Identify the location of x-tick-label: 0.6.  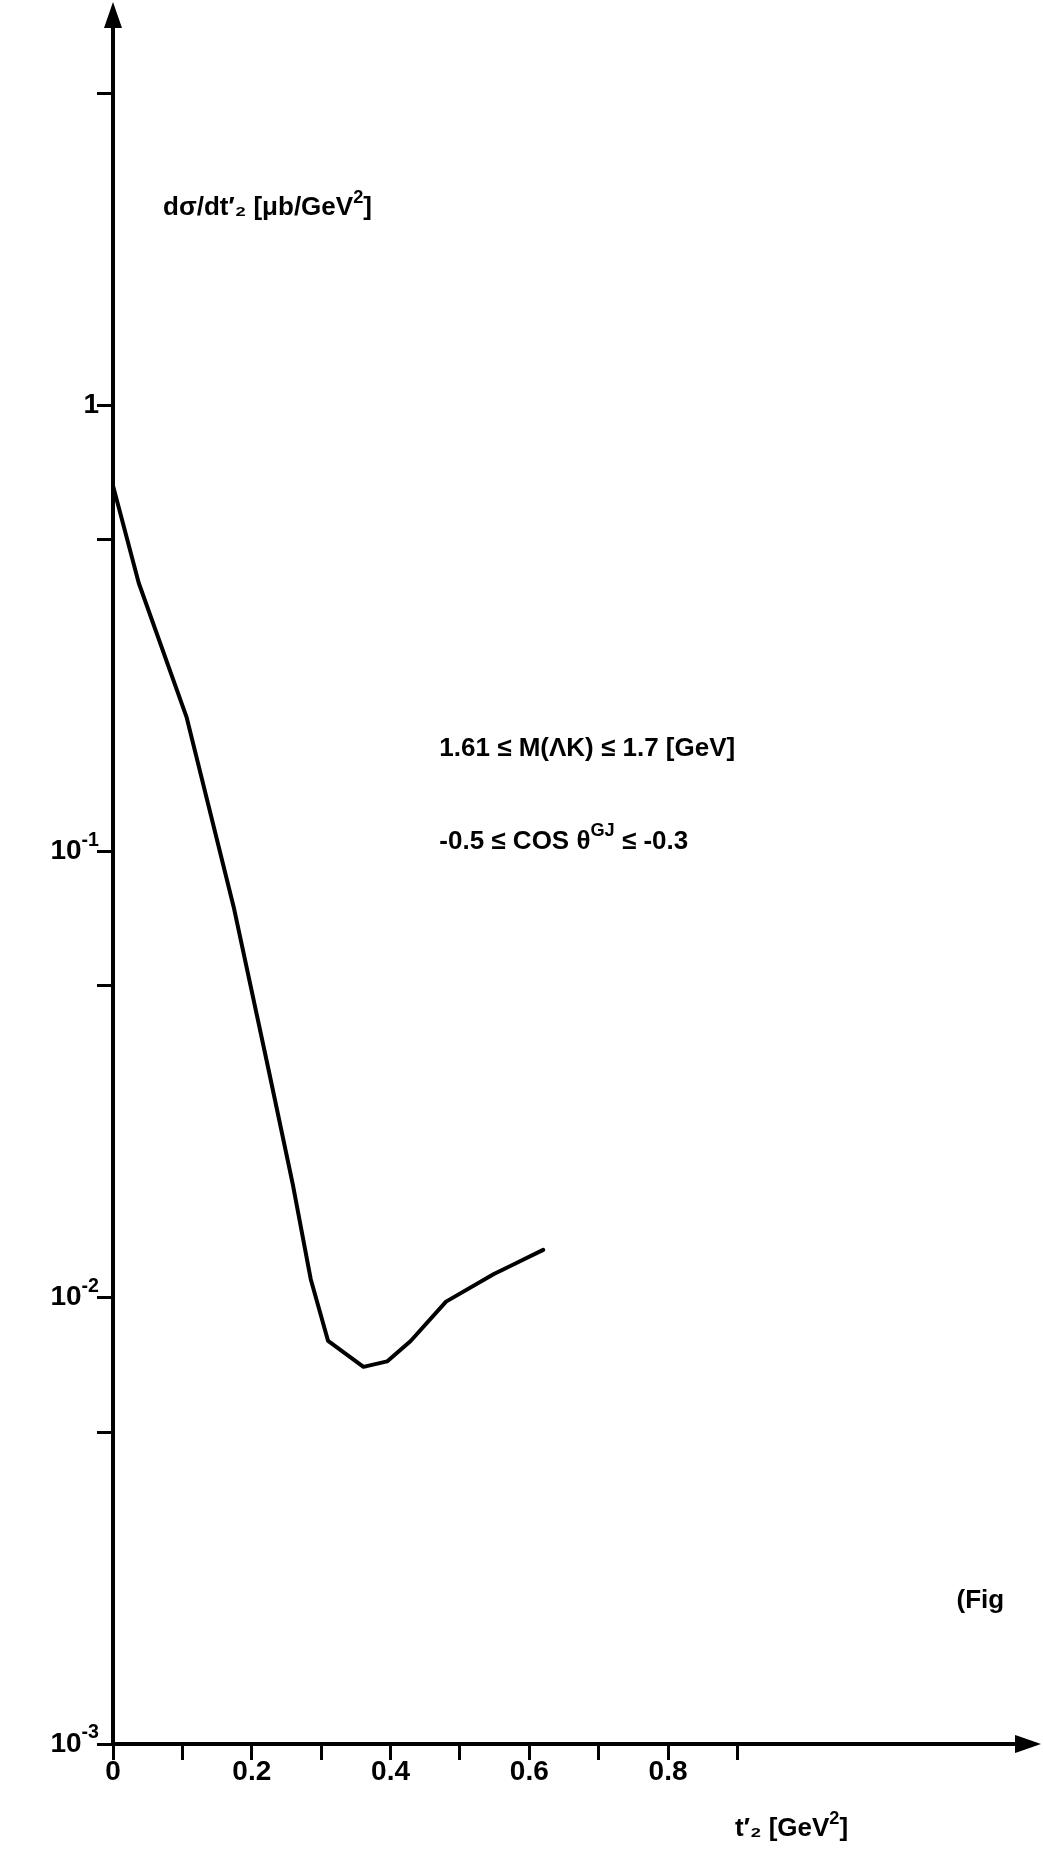
(529, 1770).